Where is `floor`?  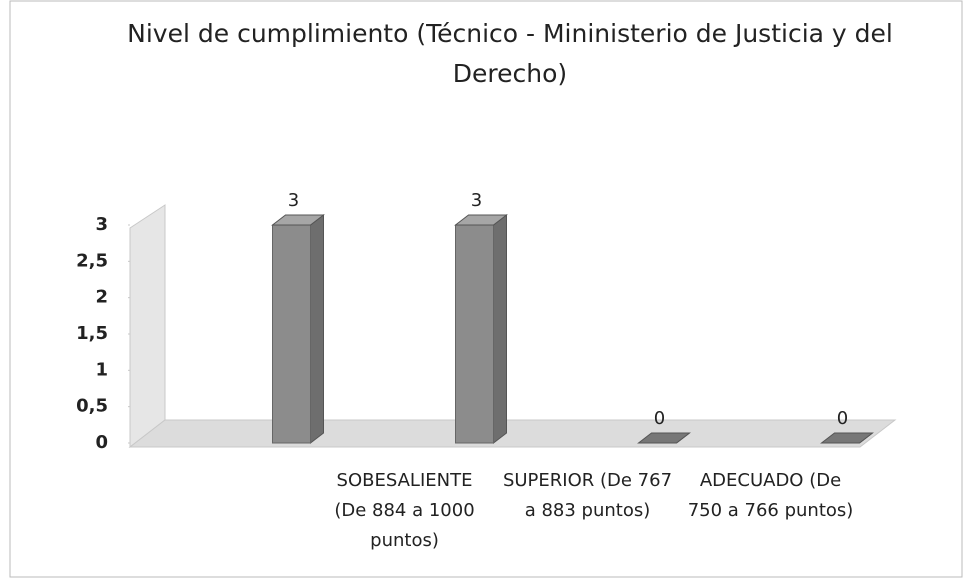
floor is located at coordinates (512, 433).